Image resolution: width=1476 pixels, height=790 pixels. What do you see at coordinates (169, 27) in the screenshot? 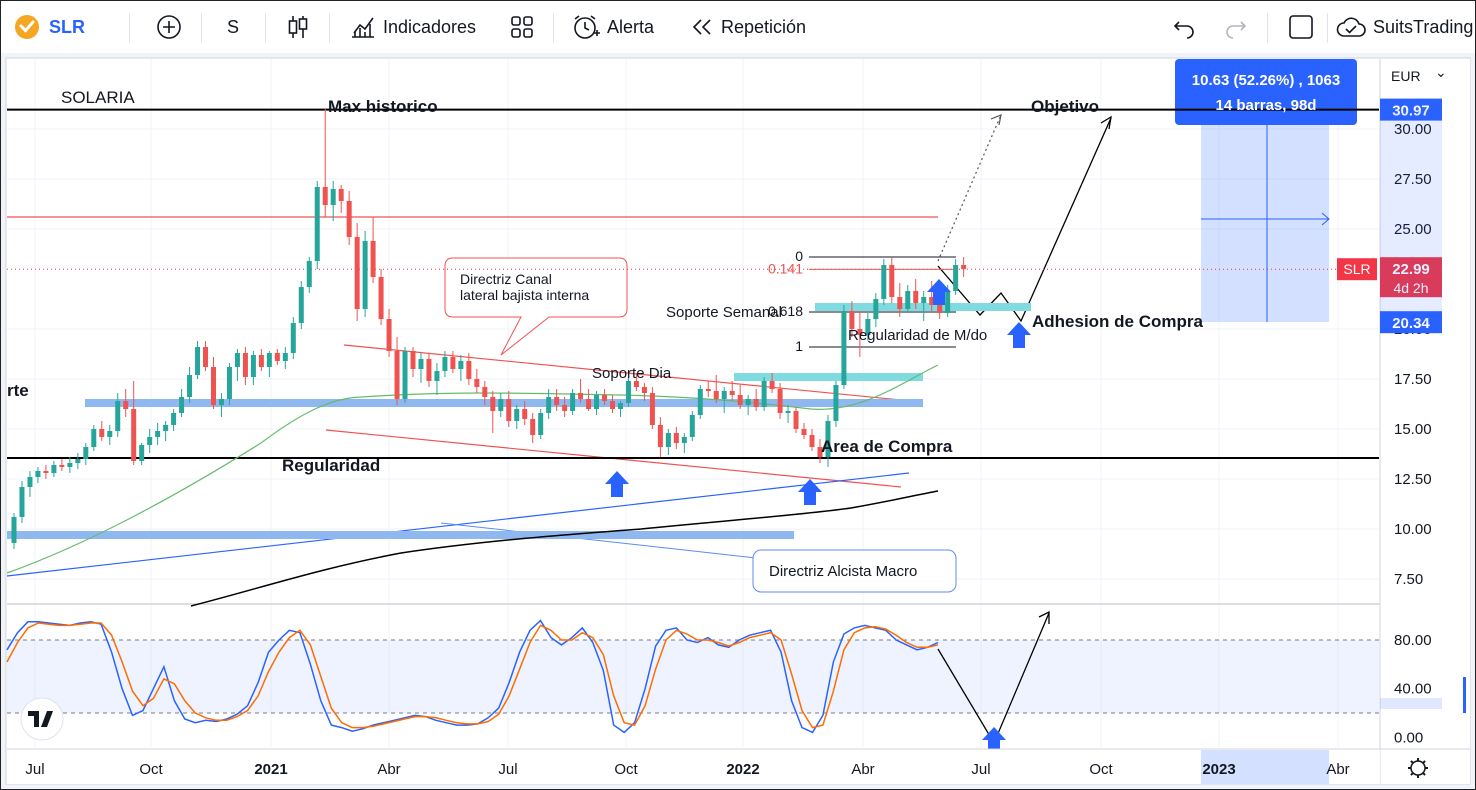
I see `compare-button` at bounding box center [169, 27].